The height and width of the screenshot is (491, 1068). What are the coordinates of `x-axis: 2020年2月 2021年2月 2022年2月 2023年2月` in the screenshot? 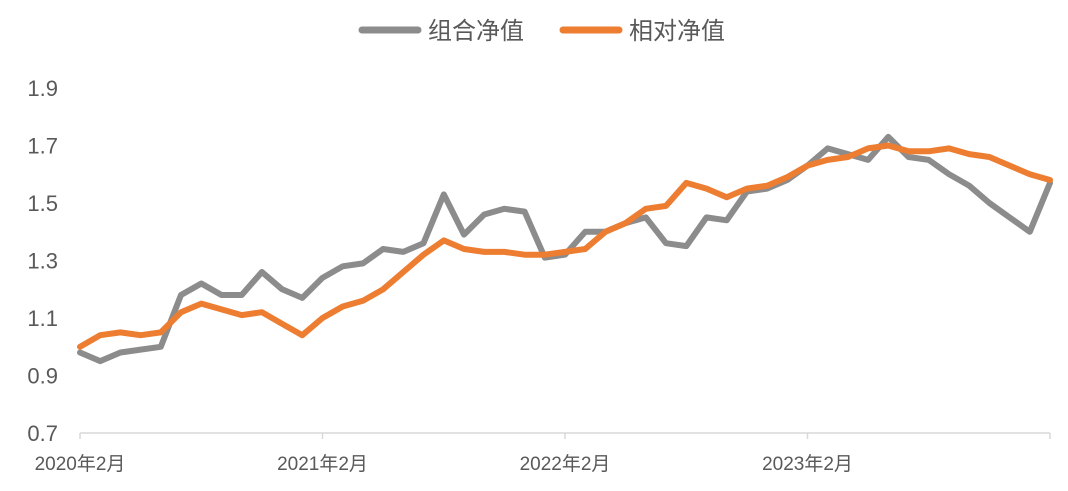 It's located at (543, 453).